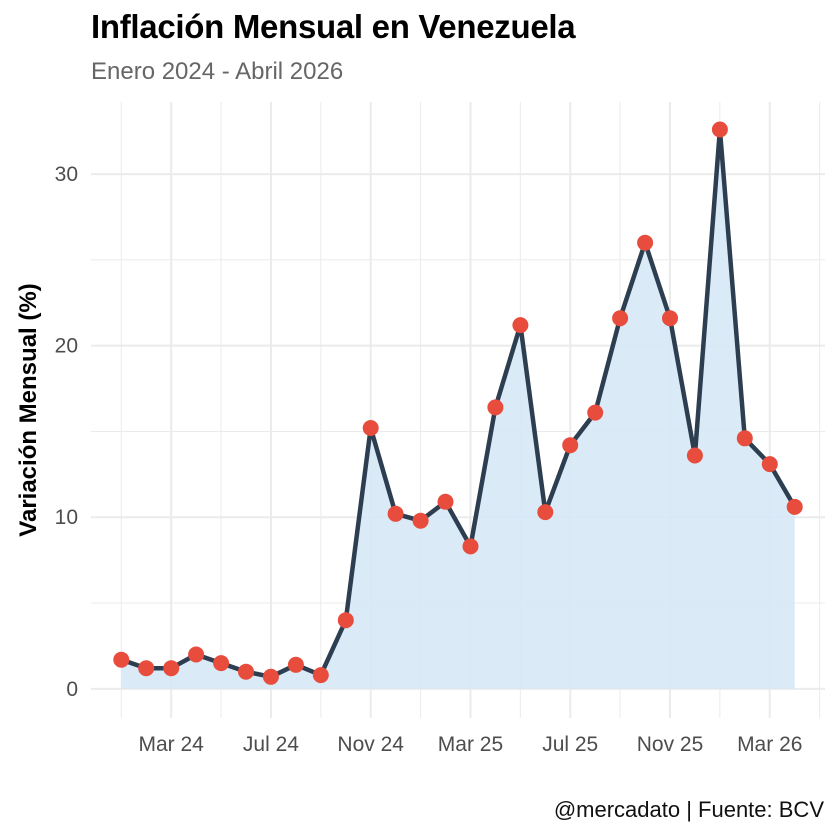 This screenshot has height=840, width=840. Describe the element at coordinates (66, 432) in the screenshot. I see `y-tick-labels: 0 10 20 30` at that location.